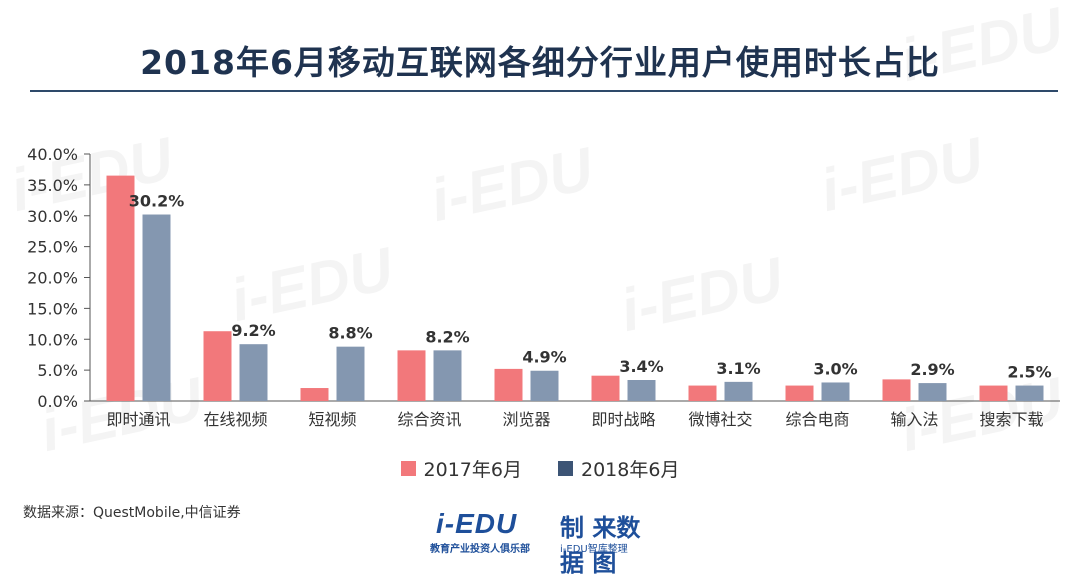  I want to click on y-tick-label: 15.0%, so click(52, 308).